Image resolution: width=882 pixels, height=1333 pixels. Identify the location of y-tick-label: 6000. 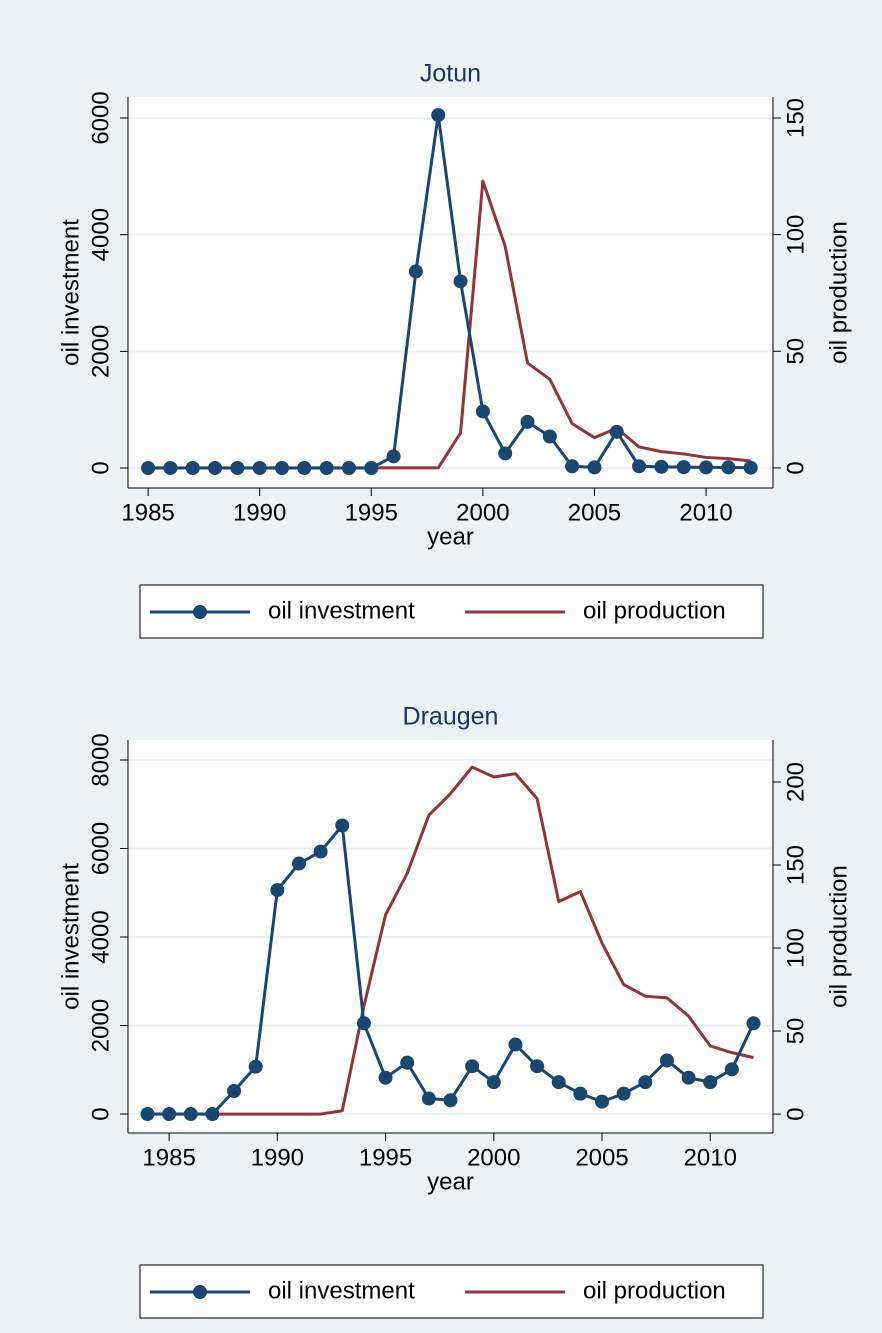
(100, 117).